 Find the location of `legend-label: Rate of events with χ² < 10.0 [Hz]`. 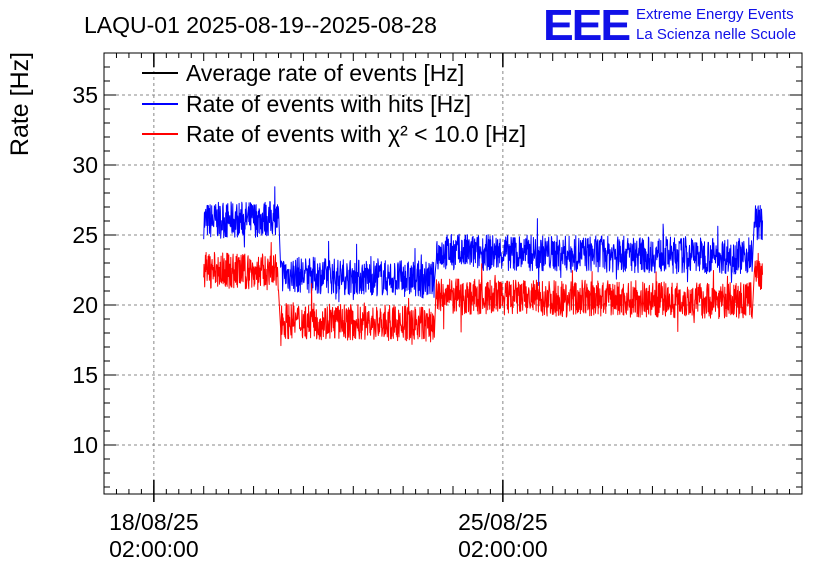

legend-label: Rate of events with χ² < 10.0 [Hz] is located at coordinates (356, 134).